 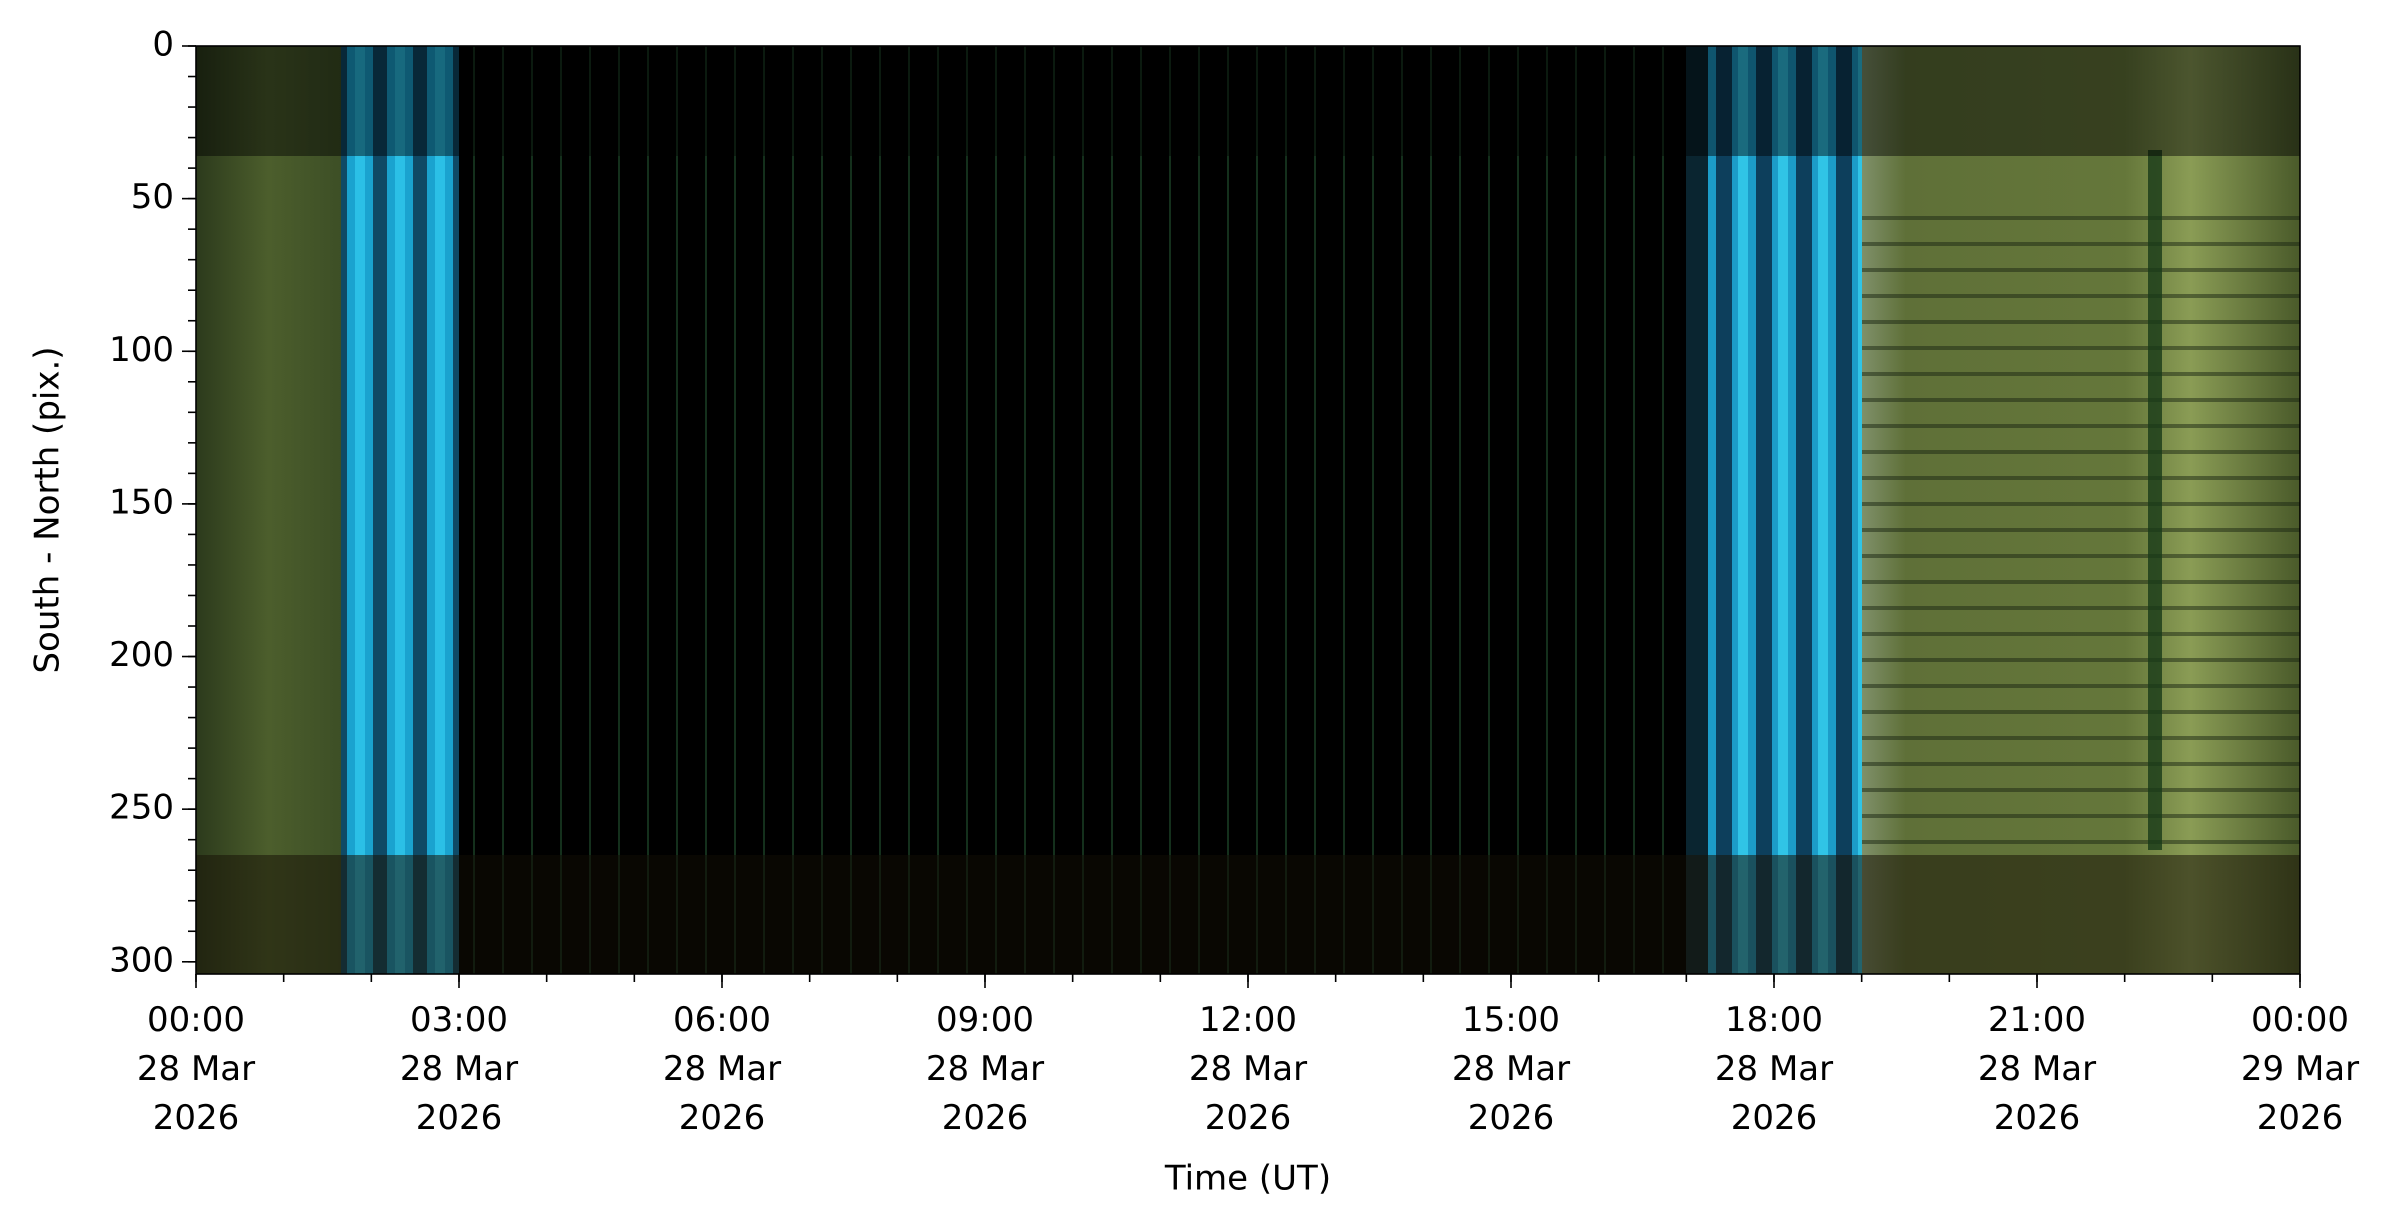 I want to click on image-top-band, so click(x=1248, y=101).